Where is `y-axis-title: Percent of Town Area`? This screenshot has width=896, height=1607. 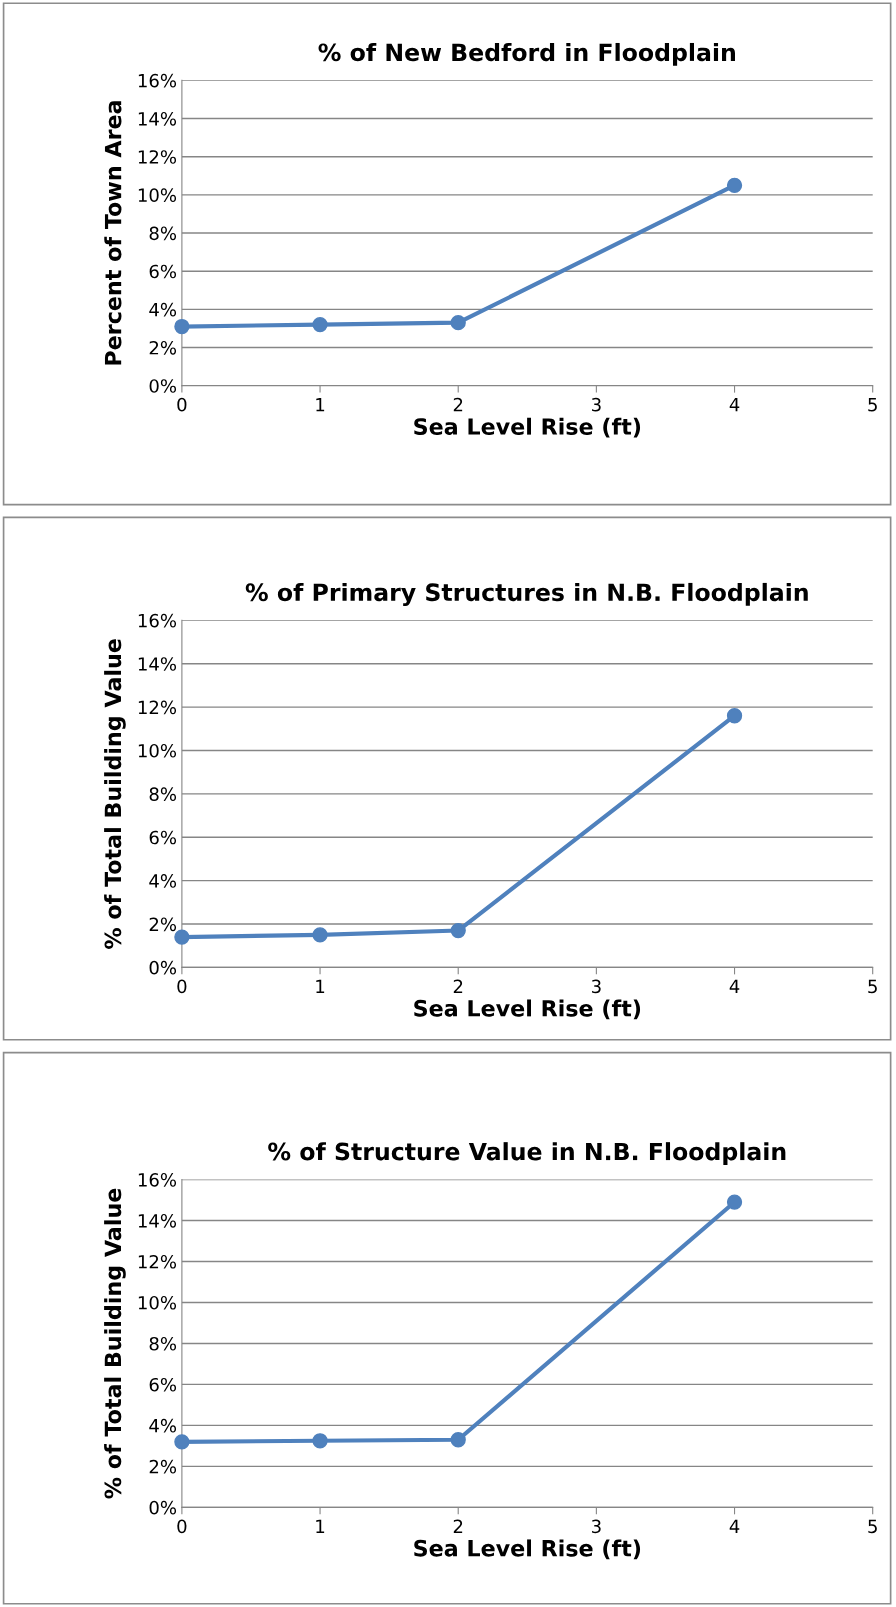
y-axis-title: Percent of Town Area is located at coordinates (113, 233).